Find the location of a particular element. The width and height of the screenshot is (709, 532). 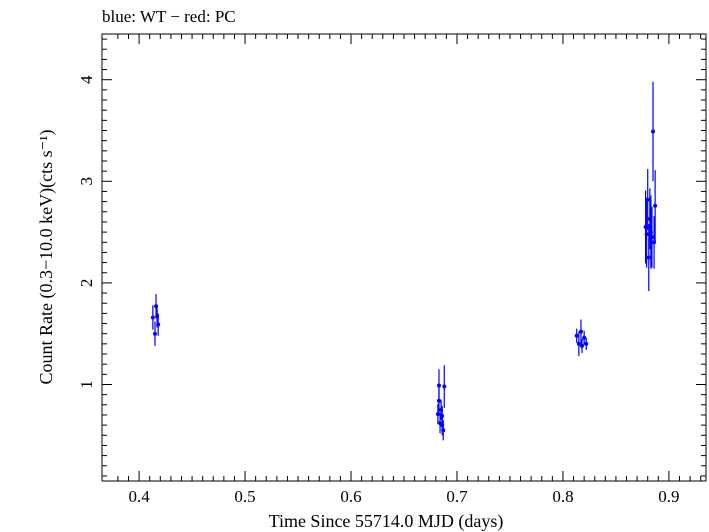

y-tick-labels: 1 2 3 4 is located at coordinates (86, 232).